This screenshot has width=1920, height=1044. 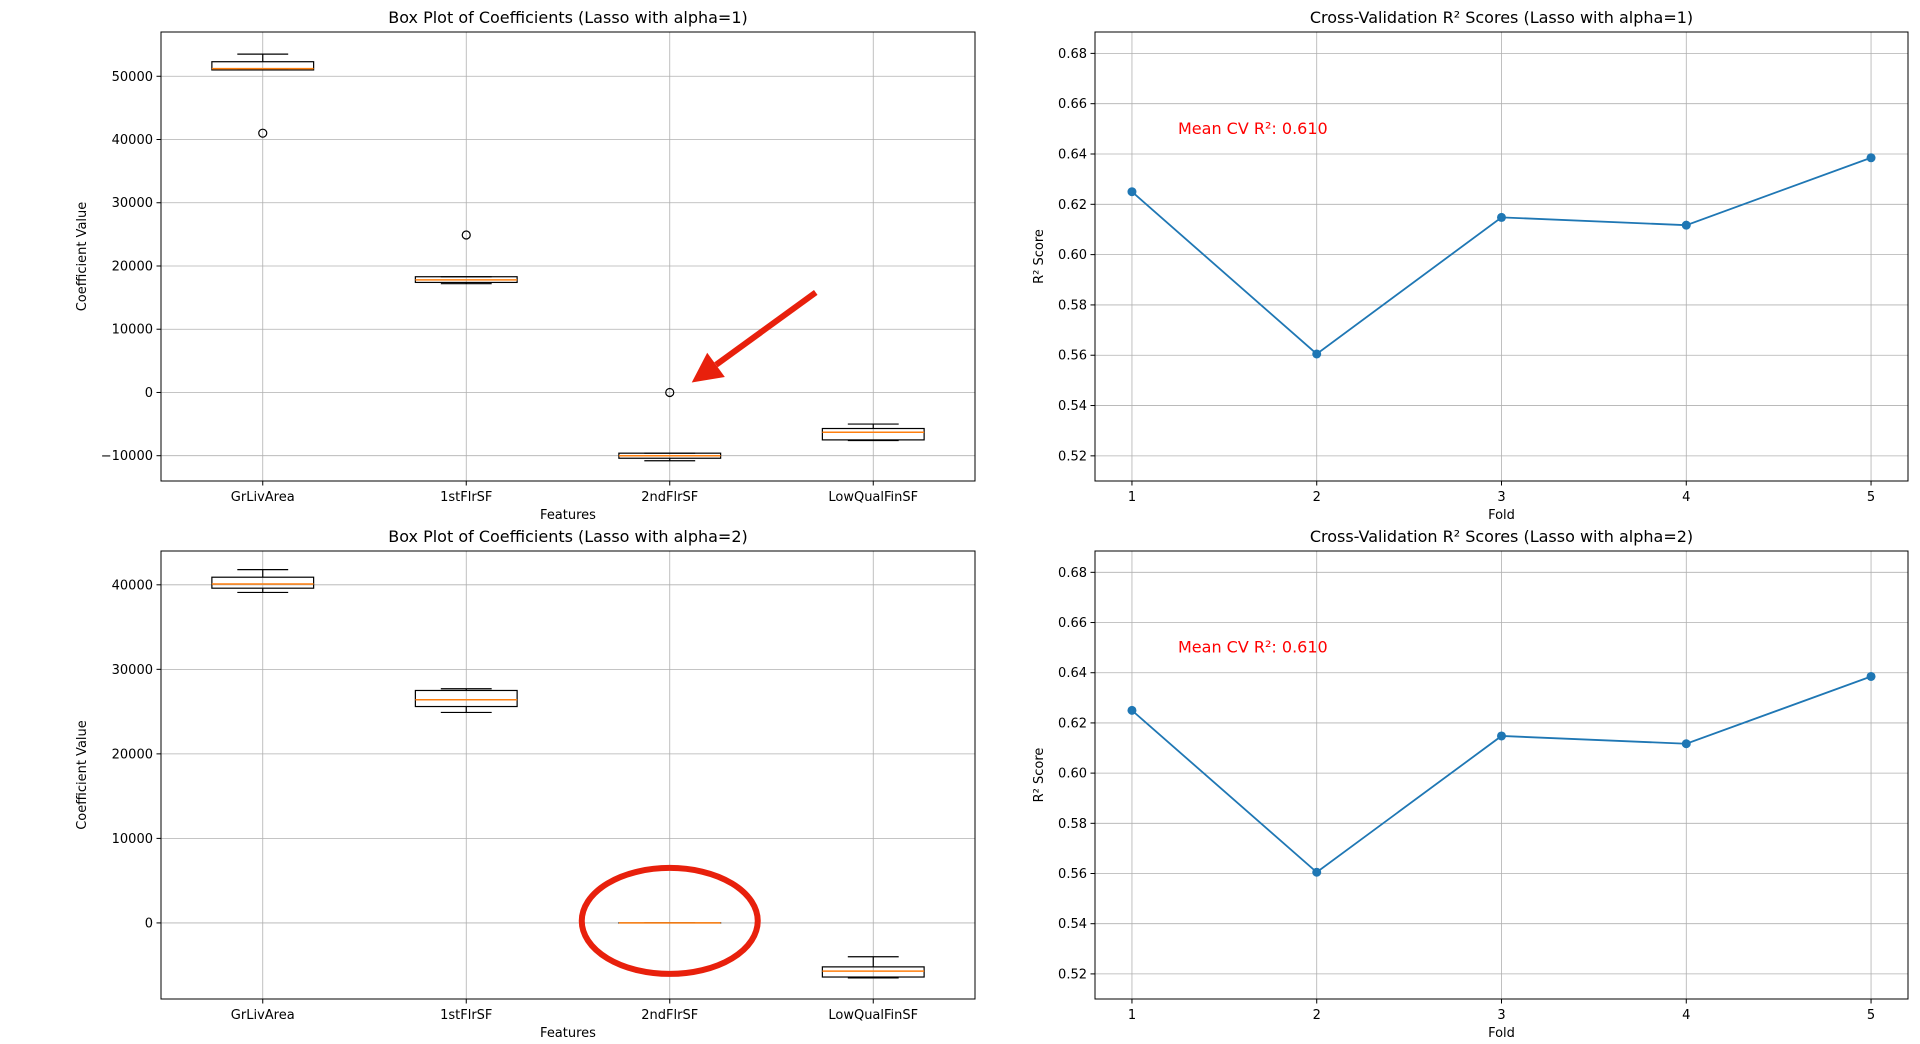 I want to click on y-tick-label: 0.68, so click(x=1072, y=54).